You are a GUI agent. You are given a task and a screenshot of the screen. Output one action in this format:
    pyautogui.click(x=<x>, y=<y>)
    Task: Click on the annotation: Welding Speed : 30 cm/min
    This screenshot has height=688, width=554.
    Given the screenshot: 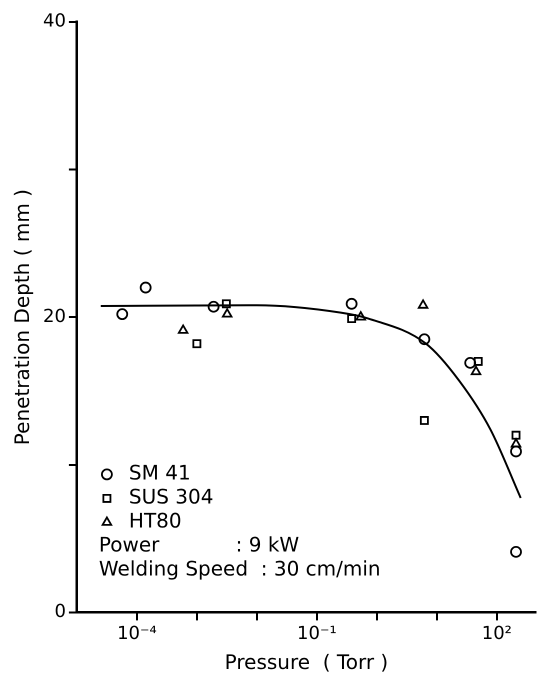 What is the action you would take?
    pyautogui.click(x=239, y=568)
    